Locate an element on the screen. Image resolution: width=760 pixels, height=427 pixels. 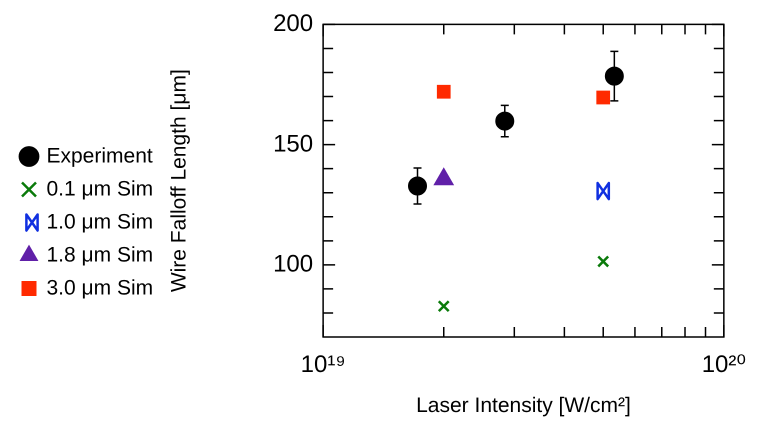
legend-label: 0.1 μm Sim is located at coordinates (100, 188).